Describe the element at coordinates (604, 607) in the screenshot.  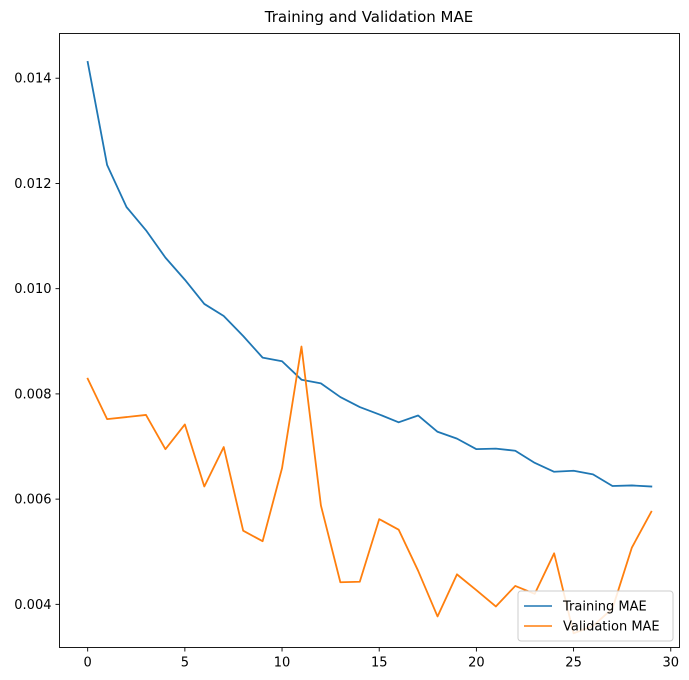
I see `legend-label-training: Training MAE` at that location.